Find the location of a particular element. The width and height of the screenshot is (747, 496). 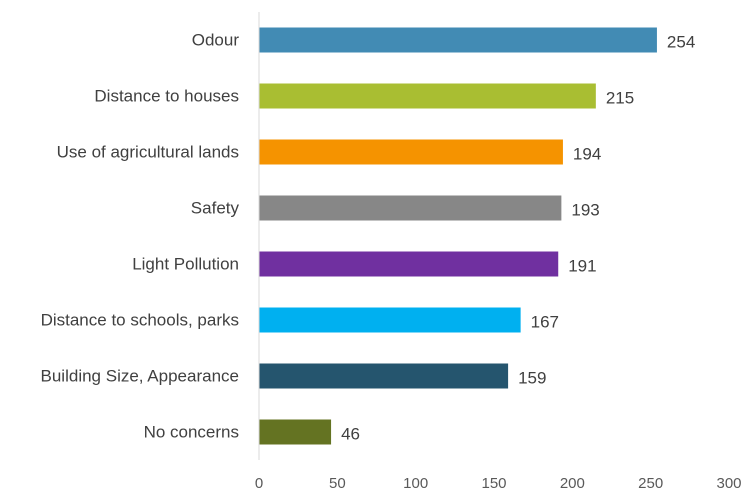

data-label: 46 is located at coordinates (350, 434).